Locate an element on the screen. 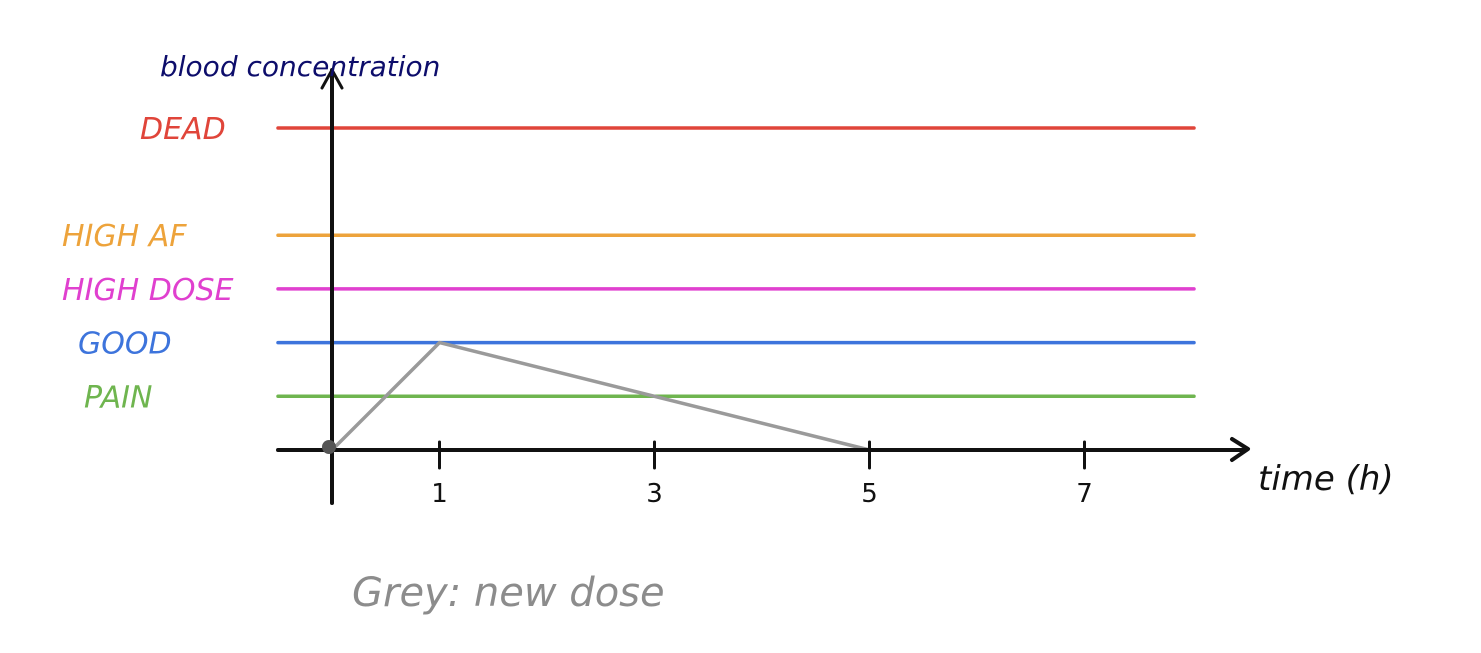 The width and height of the screenshot is (1481, 653). level-label-pain: PAIN is located at coordinates (118, 397).